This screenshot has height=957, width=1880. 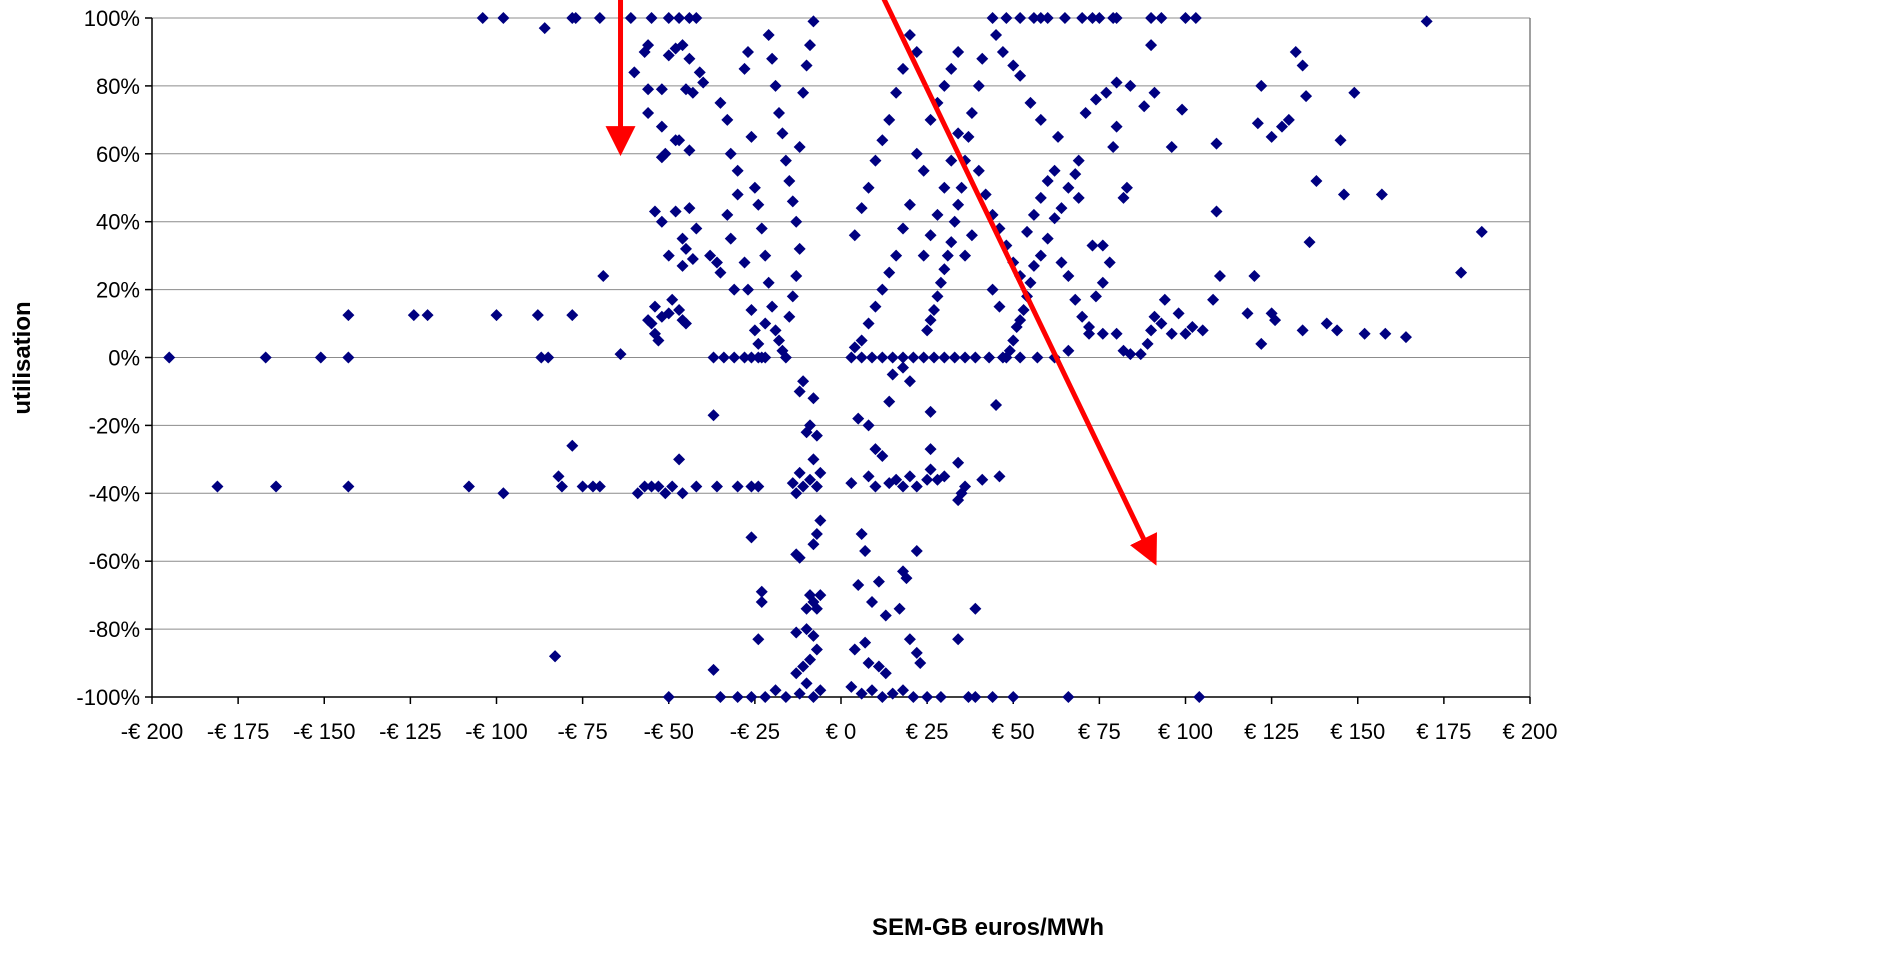 What do you see at coordinates (114, 561) in the screenshot?
I see `y-tick-label: -60%` at bounding box center [114, 561].